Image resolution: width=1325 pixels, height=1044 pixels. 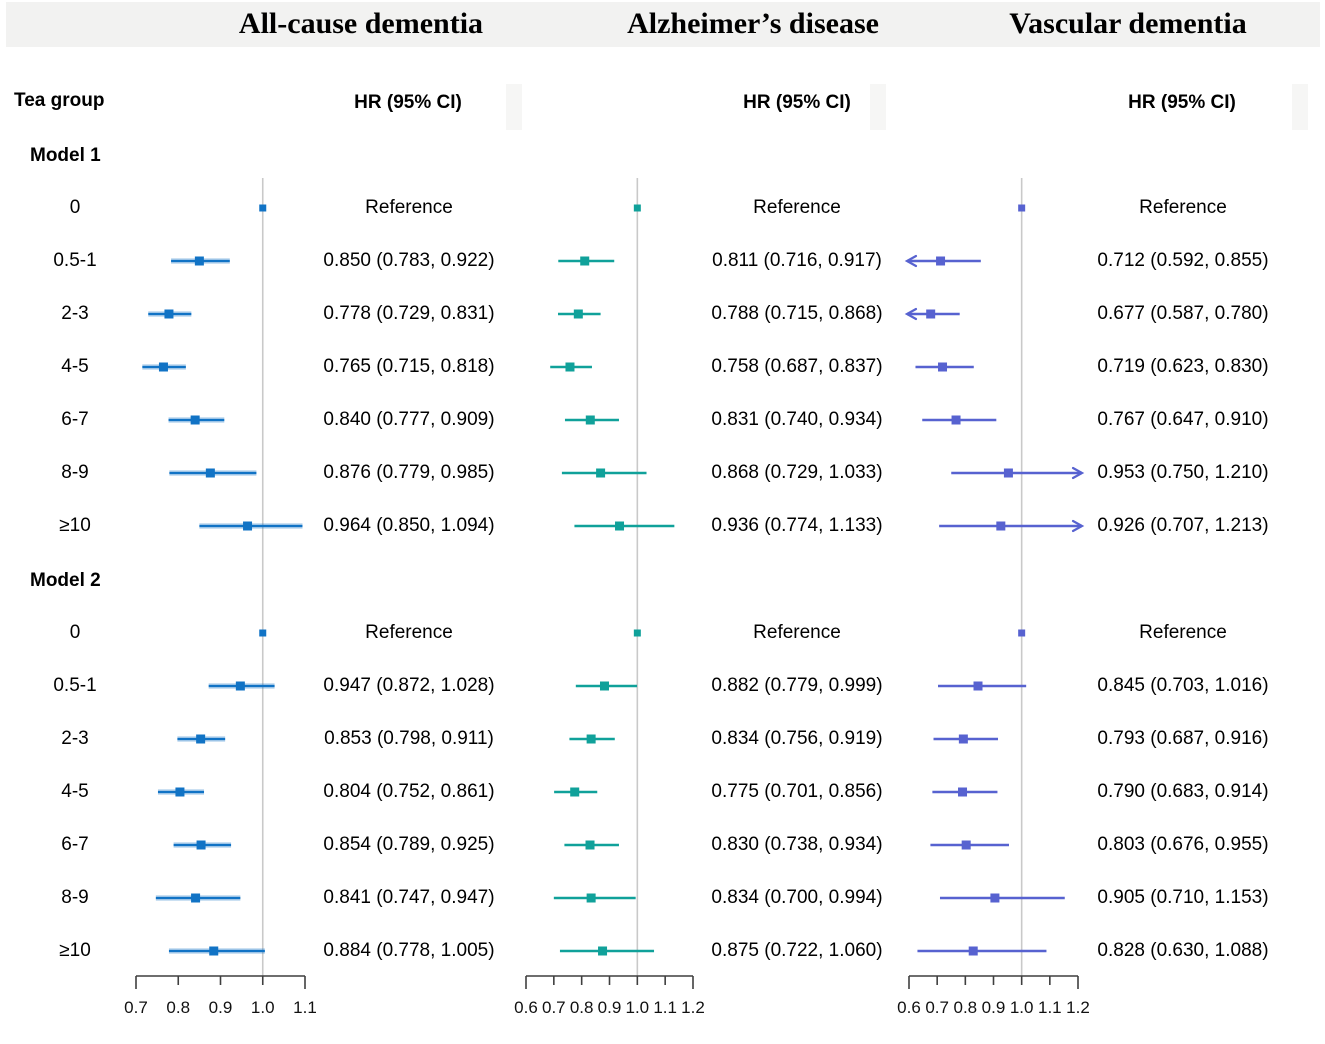 What do you see at coordinates (1300, 107) in the screenshot?
I see `divider-strip` at bounding box center [1300, 107].